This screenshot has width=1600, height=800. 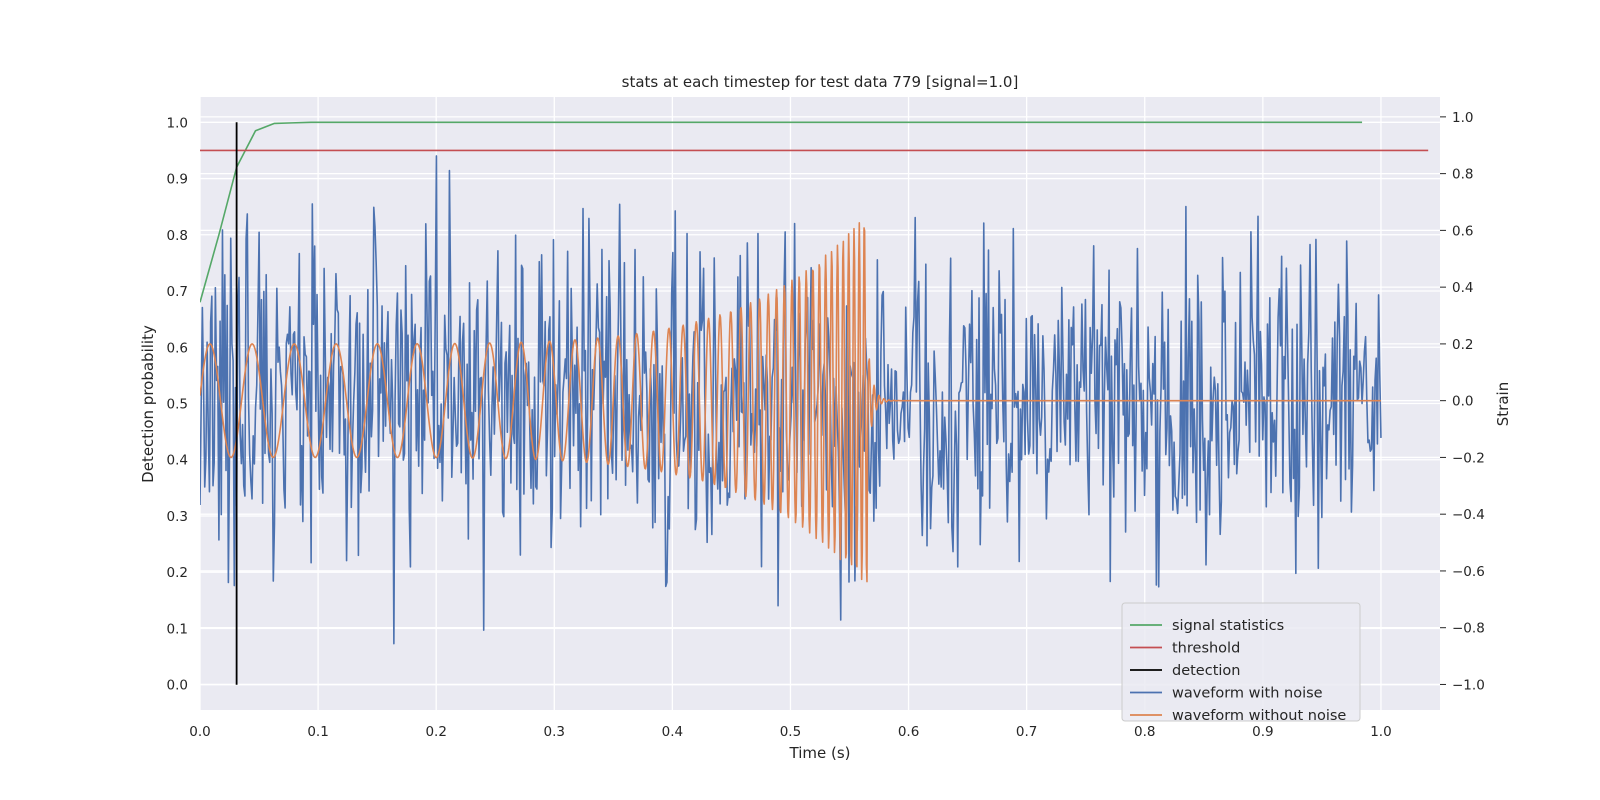 What do you see at coordinates (177, 292) in the screenshot?
I see `y-left-tick-label: 0.7` at bounding box center [177, 292].